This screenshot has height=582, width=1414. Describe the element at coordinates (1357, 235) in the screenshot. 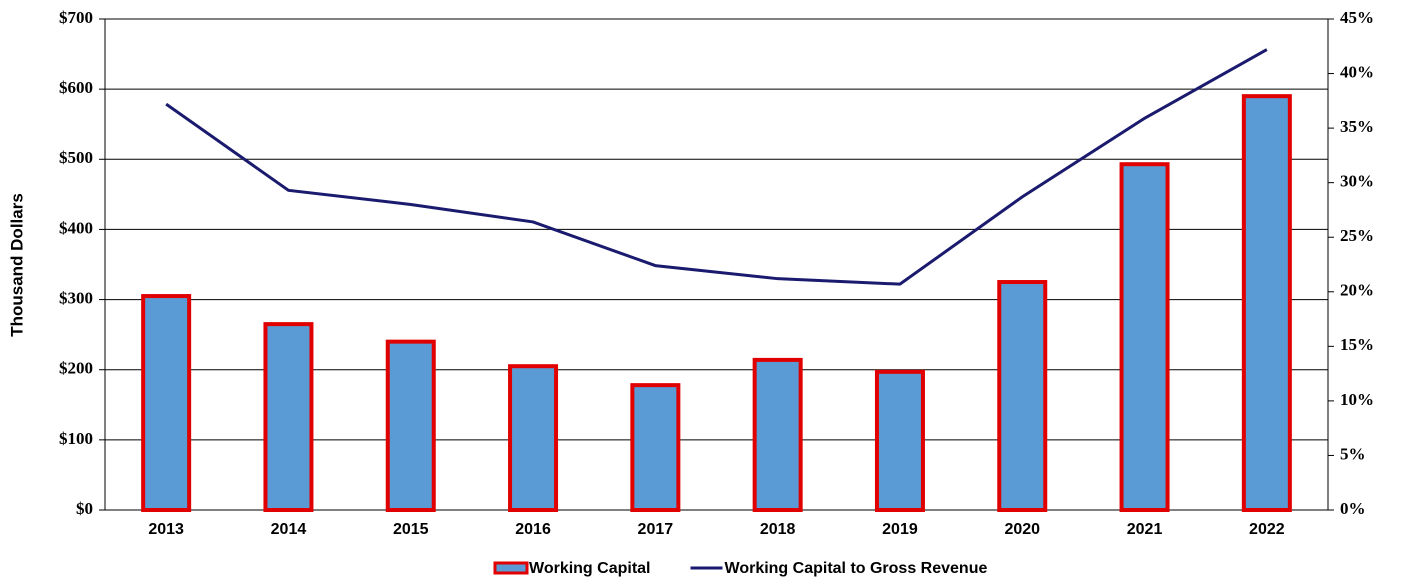

I see `y2-tick-label: 25%` at that location.